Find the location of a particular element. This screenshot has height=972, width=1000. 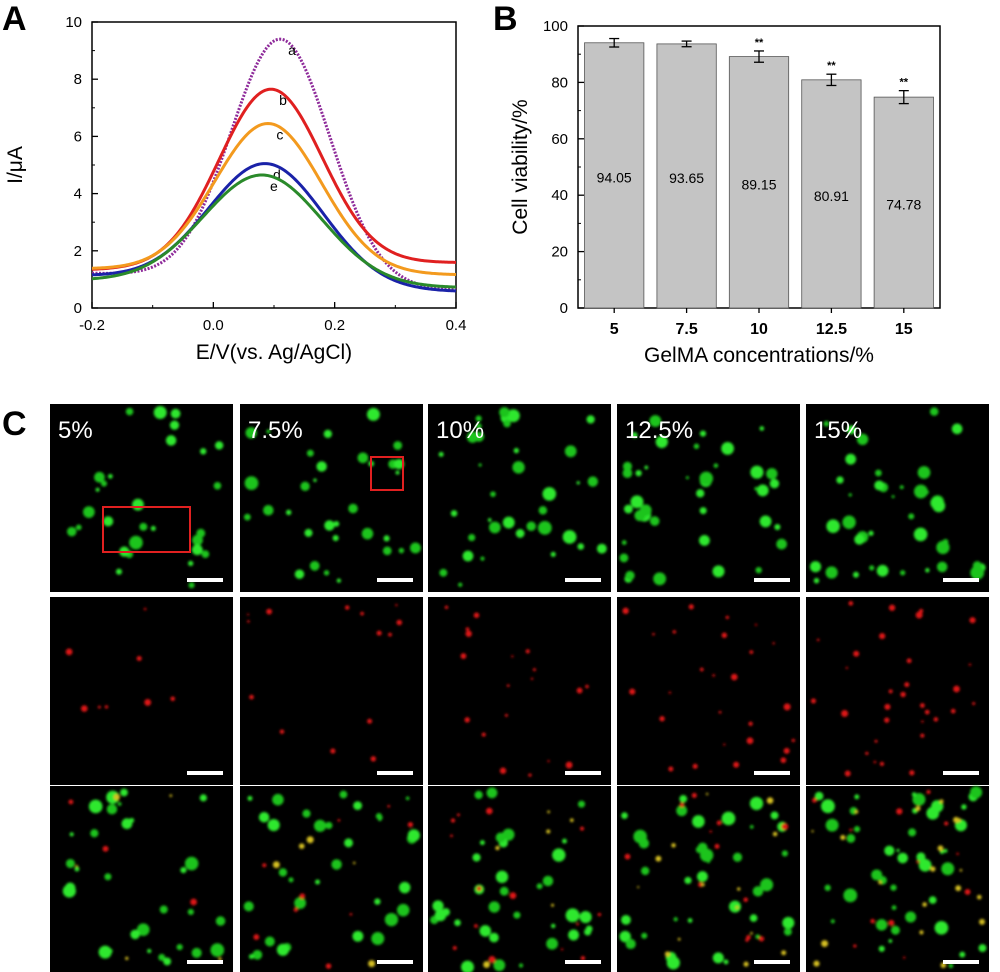

significance-mark-15: ** is located at coordinates (904, 83).